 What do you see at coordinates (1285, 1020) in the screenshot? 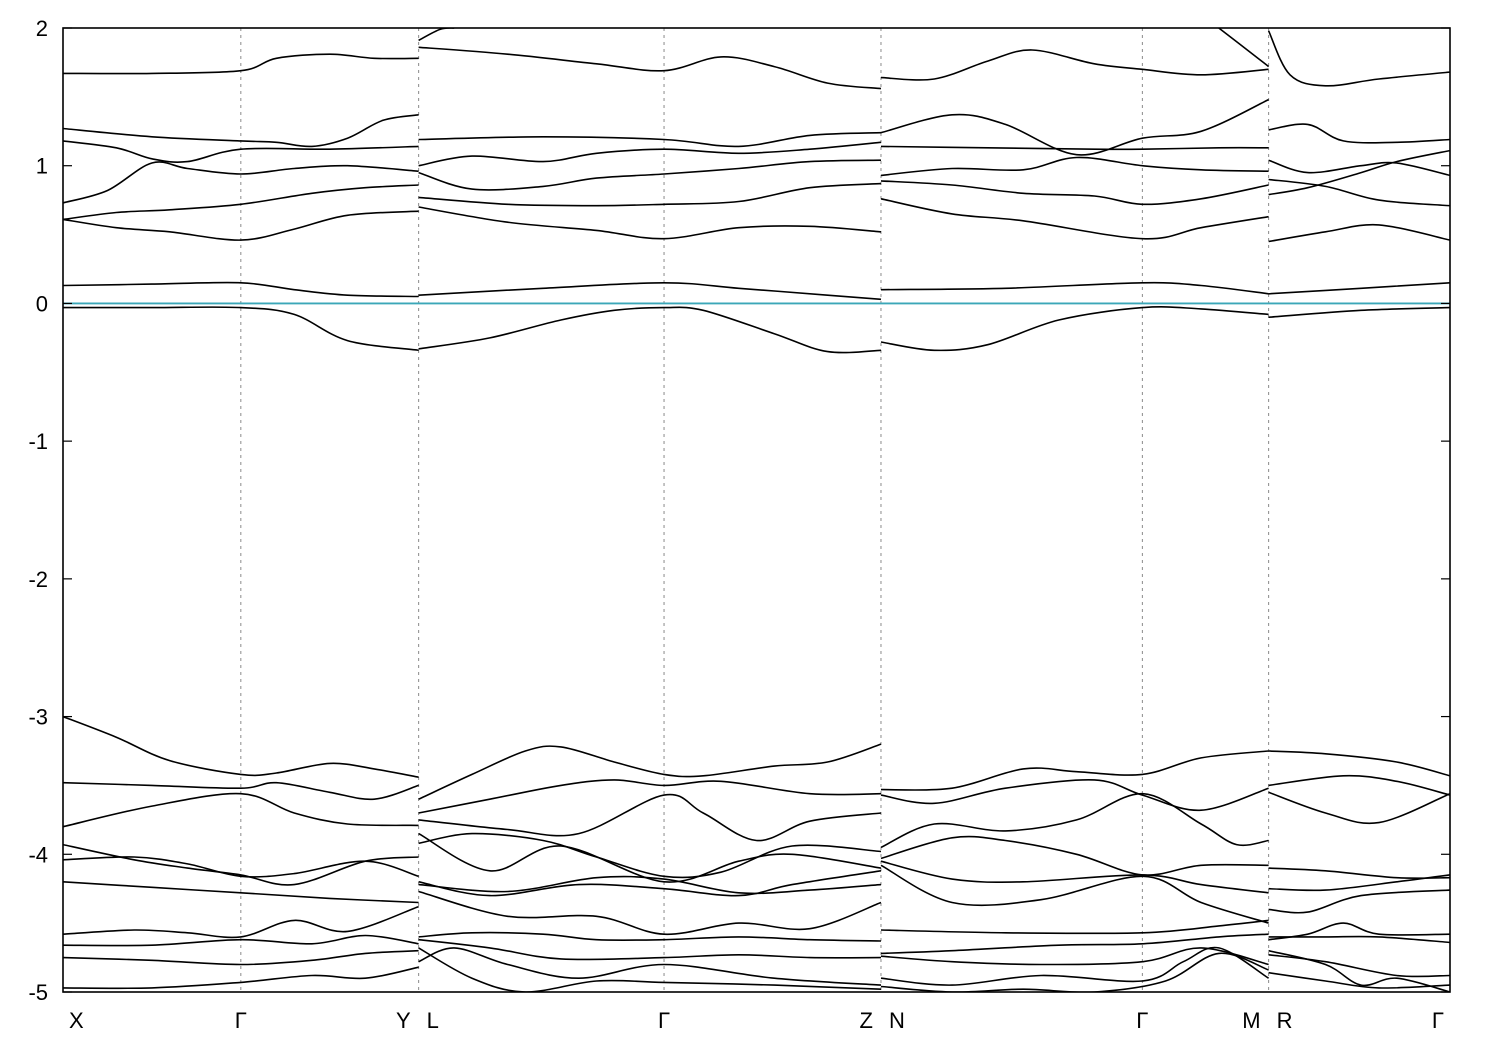
I see `x-tick-label: R` at bounding box center [1285, 1020].